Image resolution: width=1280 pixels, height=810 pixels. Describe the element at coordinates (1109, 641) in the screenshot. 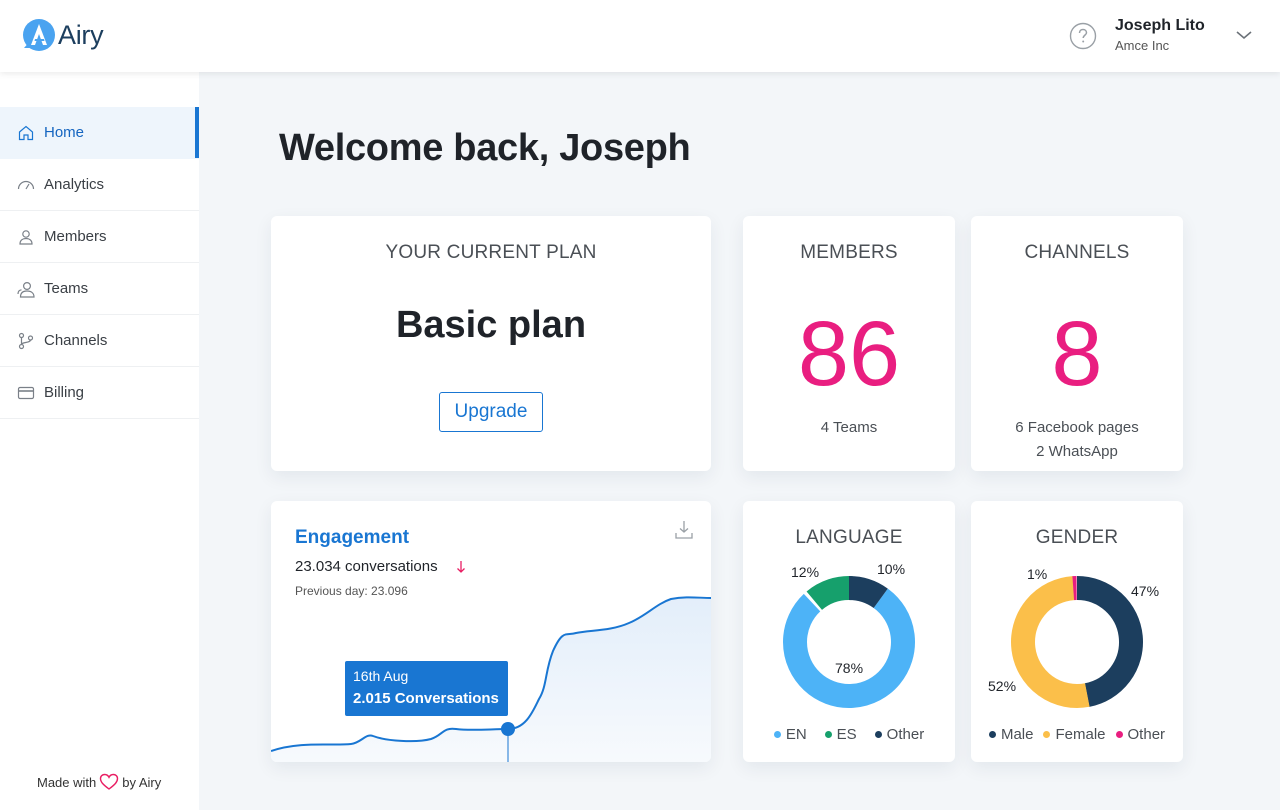

I see `donut-slice-male` at that location.